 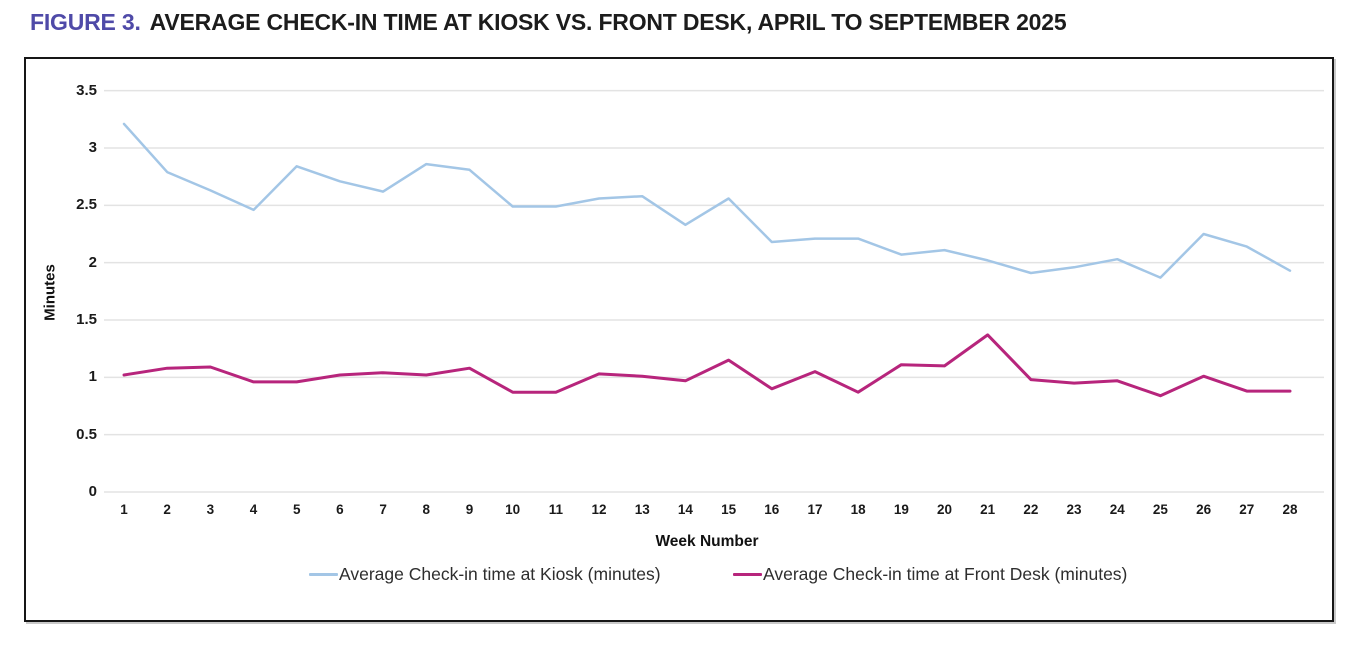 I want to click on x-axis-title: Week Number, so click(x=707, y=541).